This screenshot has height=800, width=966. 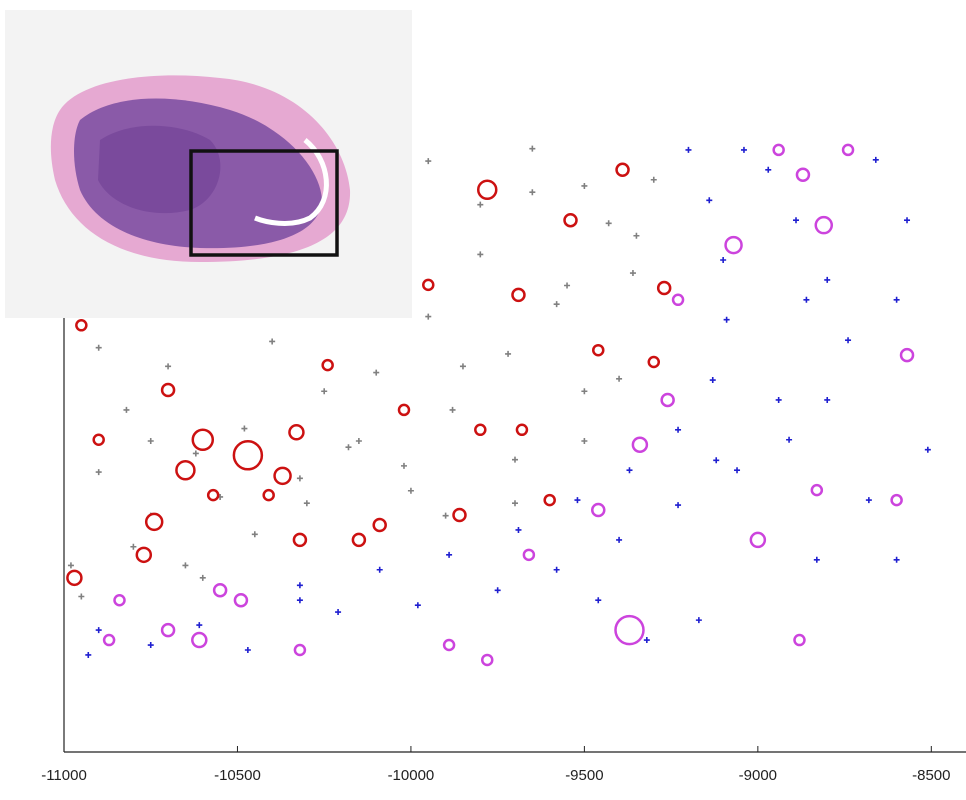 What do you see at coordinates (411, 775) in the screenshot?
I see `x-tick-label: -10000` at bounding box center [411, 775].